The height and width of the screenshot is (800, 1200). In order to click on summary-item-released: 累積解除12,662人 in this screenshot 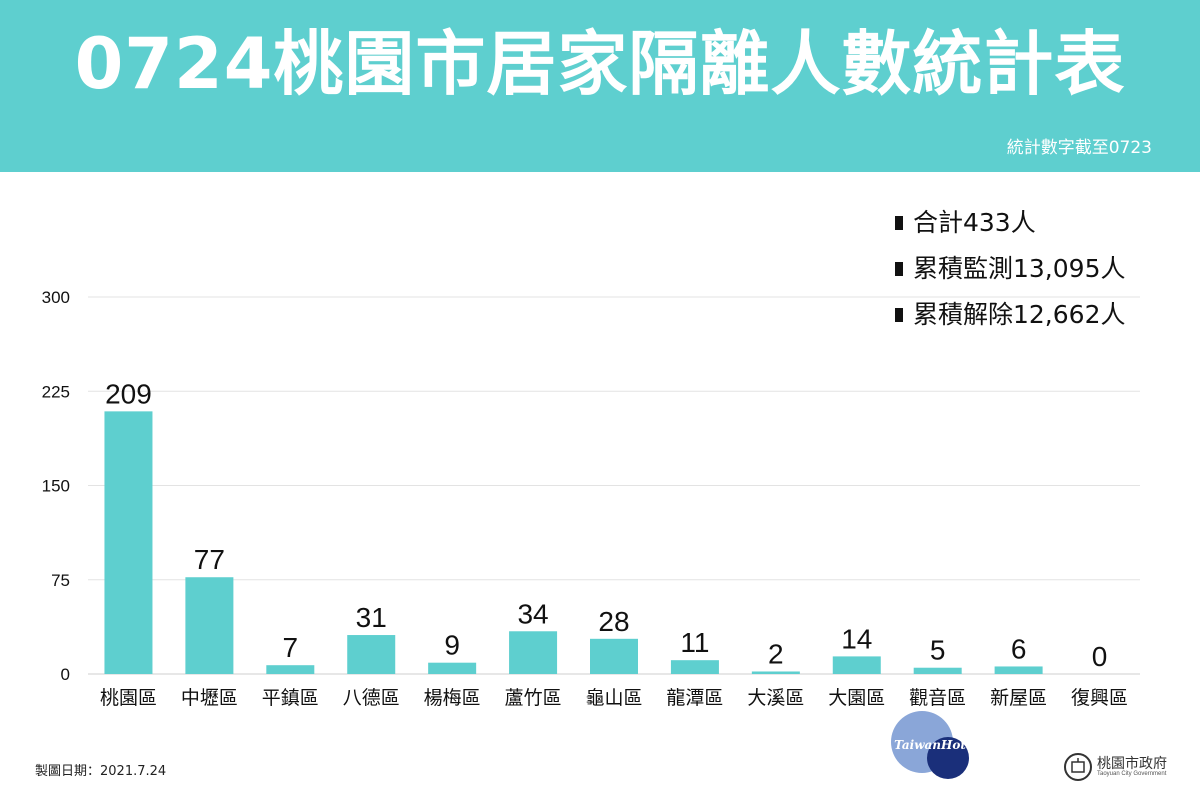, I will do `click(1040, 315)`.